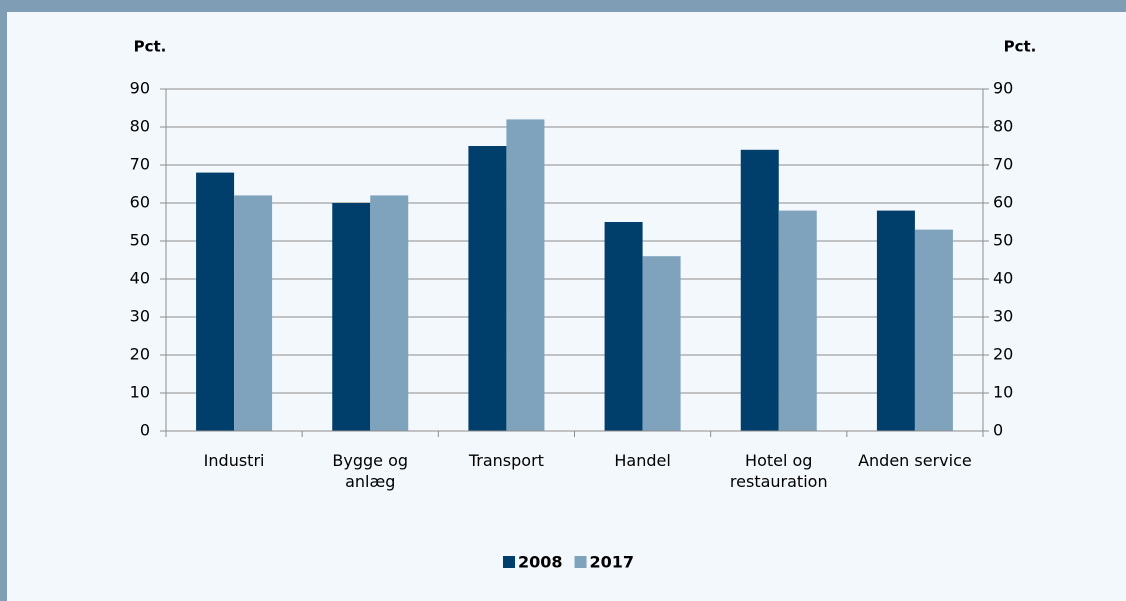 This screenshot has width=1126, height=601. I want to click on y-tick-label: 50, so click(140, 240).